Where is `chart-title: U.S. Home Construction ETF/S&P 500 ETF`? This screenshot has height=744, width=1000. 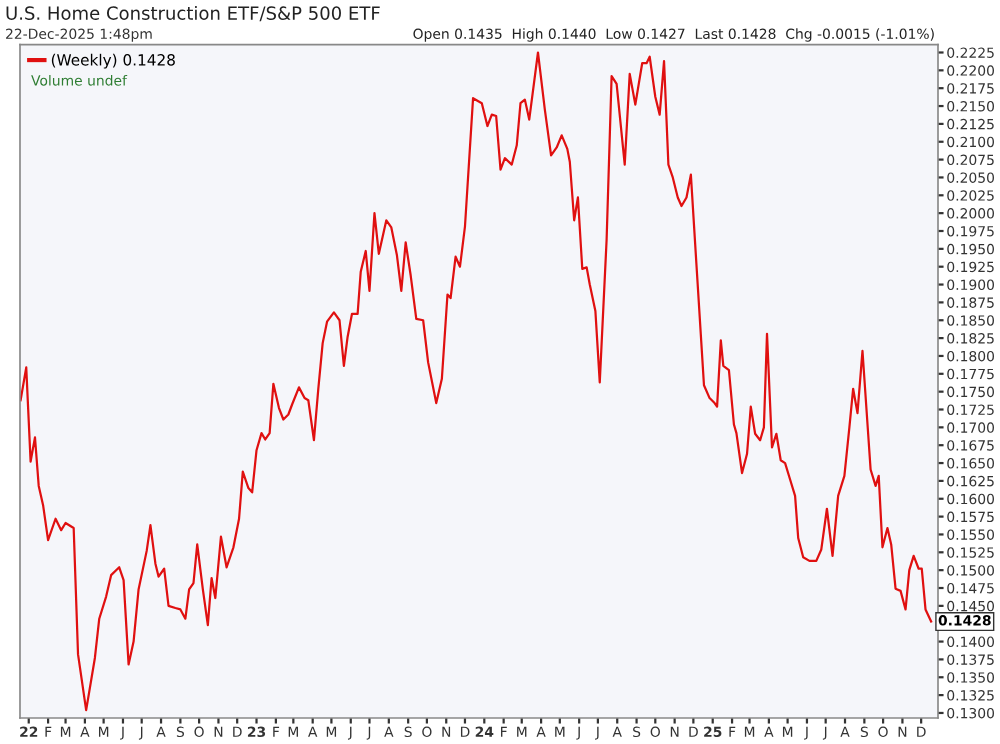
chart-title: U.S. Home Construction ETF/S&P 500 ETF is located at coordinates (193, 13).